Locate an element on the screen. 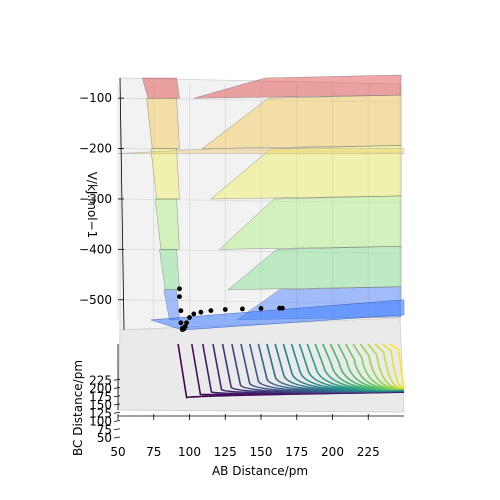 This screenshot has width=500, height=500. y-tick-label: 125 is located at coordinates (100, 413).